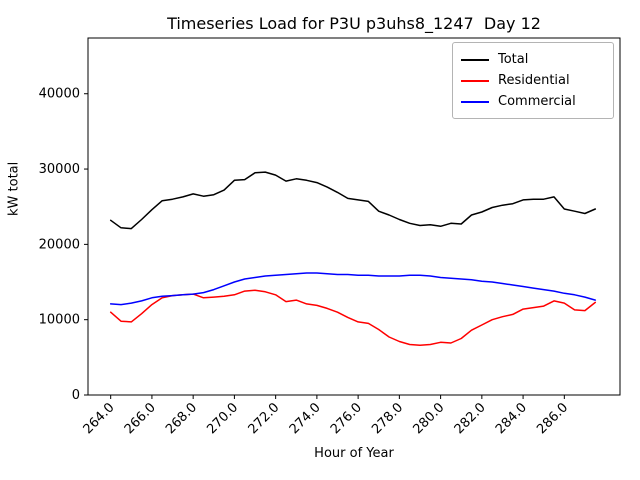 The image size is (640, 480). What do you see at coordinates (353, 318) in the screenshot?
I see `series-line-residential` at bounding box center [353, 318].